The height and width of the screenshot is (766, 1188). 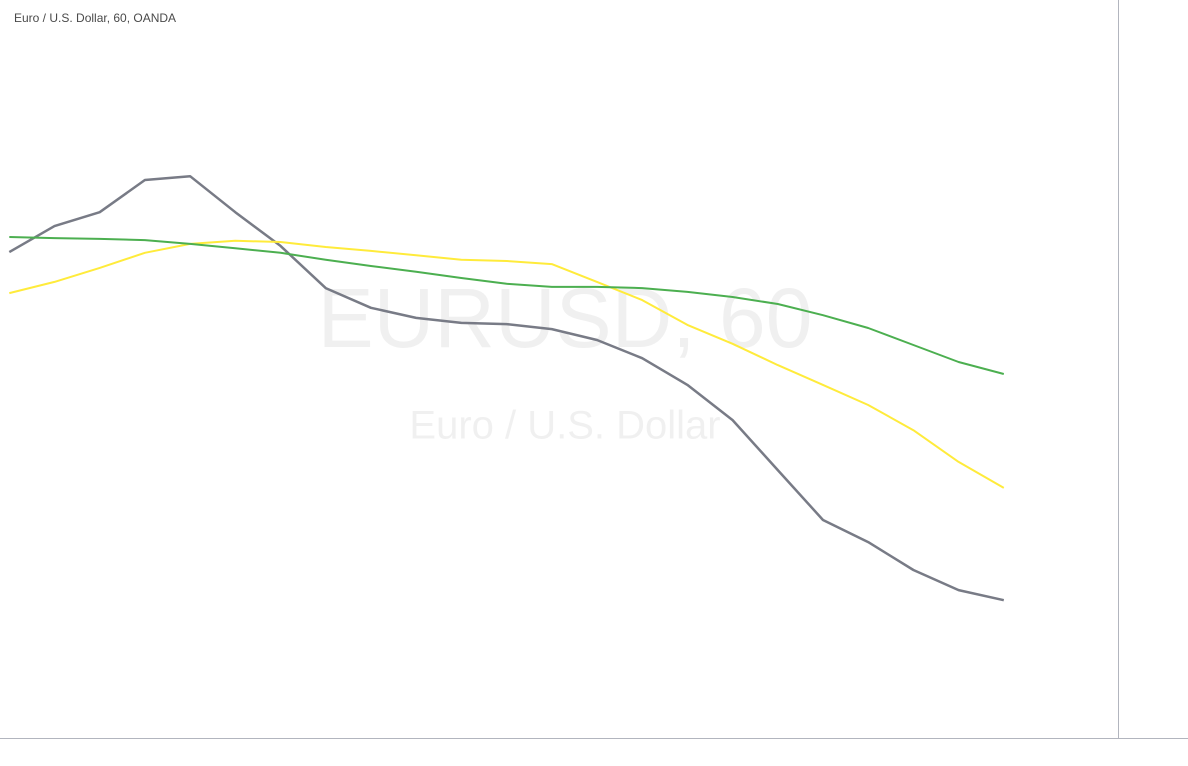 I want to click on chart-title: Euro / U.S. Dollar, 60, OANDA, so click(x=95, y=18).